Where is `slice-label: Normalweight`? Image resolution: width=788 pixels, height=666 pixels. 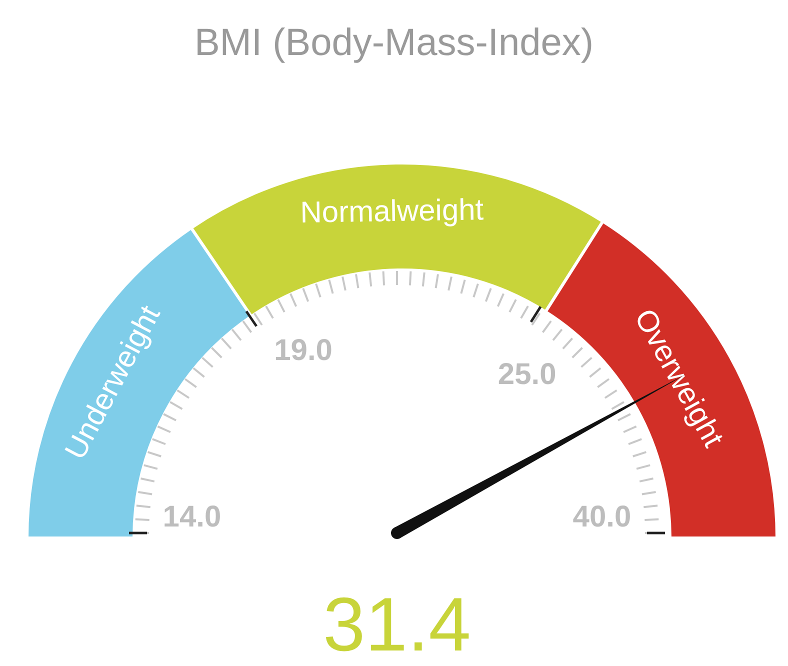 slice-label: Normalweight is located at coordinates (392, 212).